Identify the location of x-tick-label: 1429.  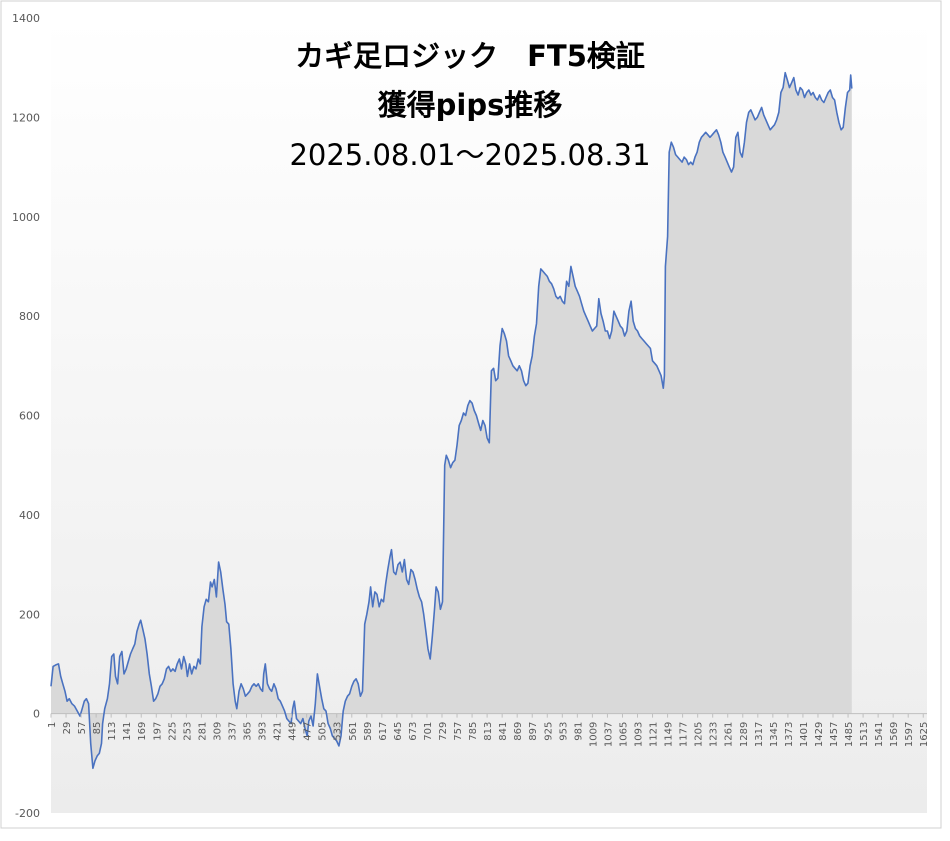
(819, 734).